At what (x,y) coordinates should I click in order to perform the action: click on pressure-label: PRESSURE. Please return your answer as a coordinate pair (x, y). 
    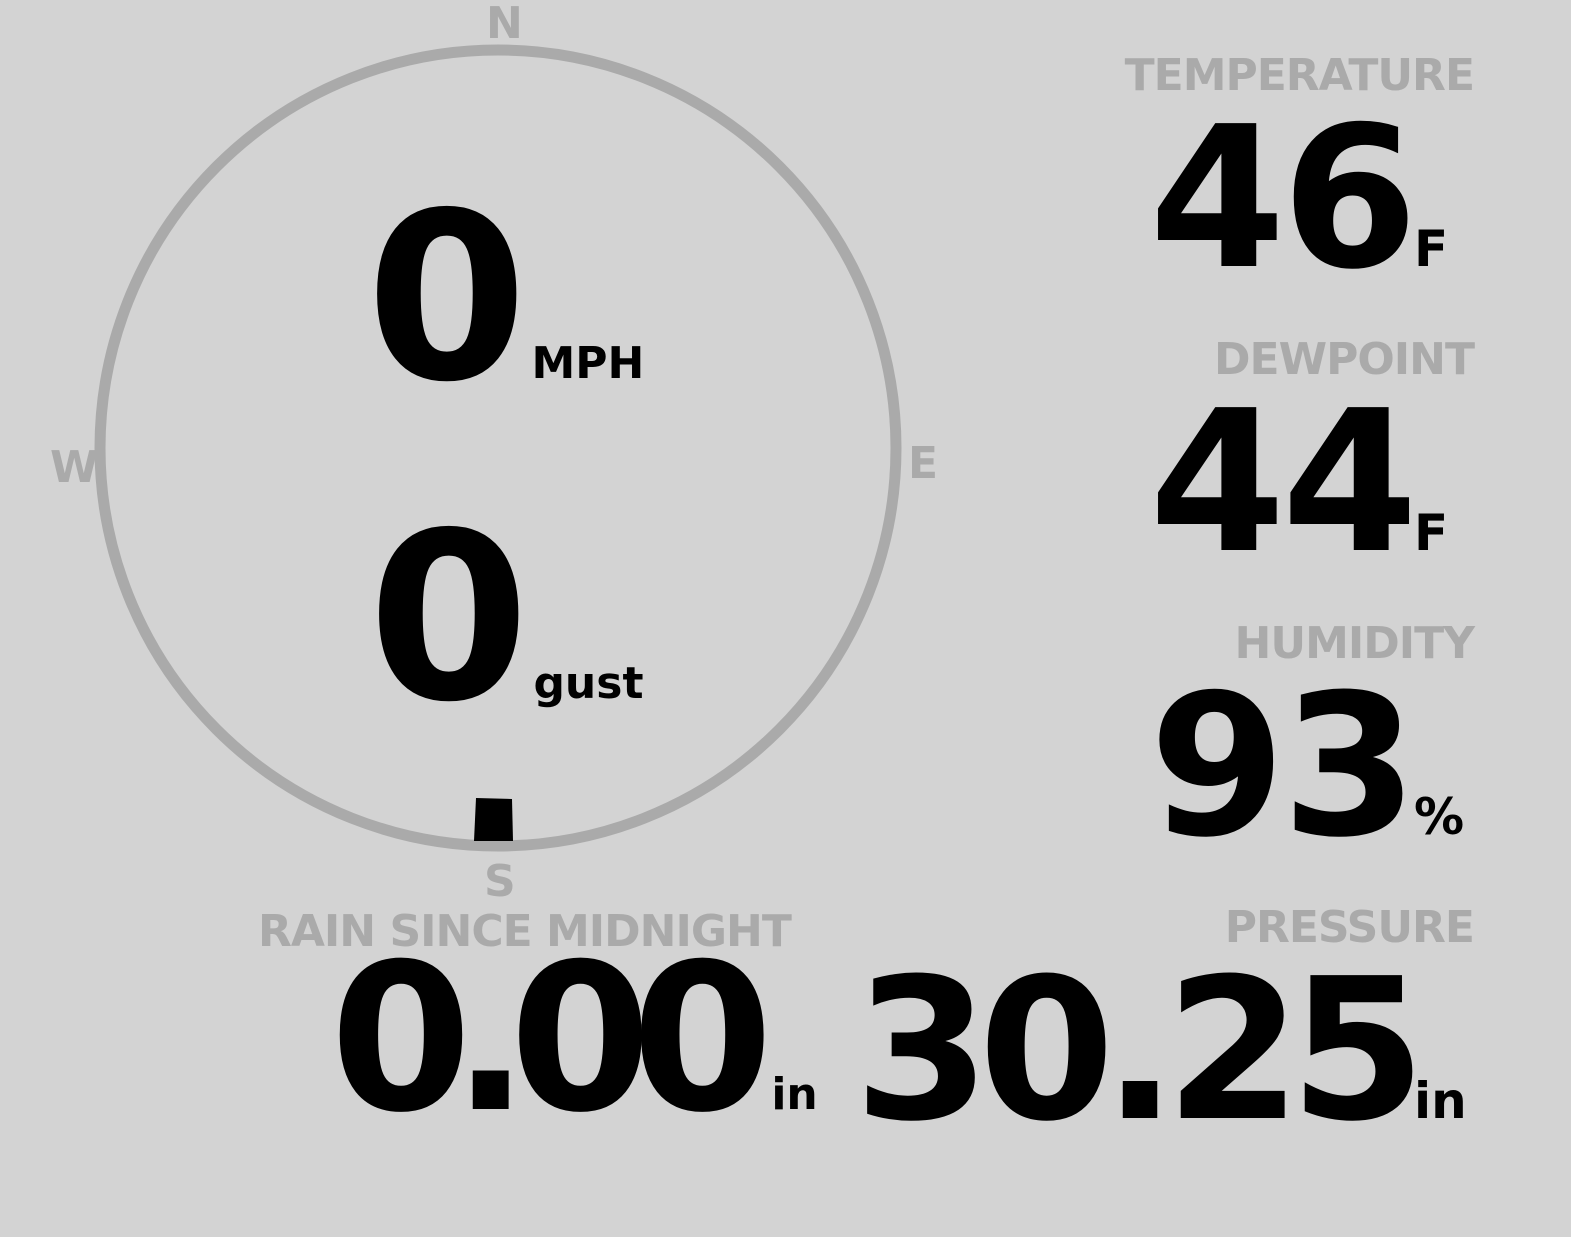
    Looking at the image, I should click on (1349, 927).